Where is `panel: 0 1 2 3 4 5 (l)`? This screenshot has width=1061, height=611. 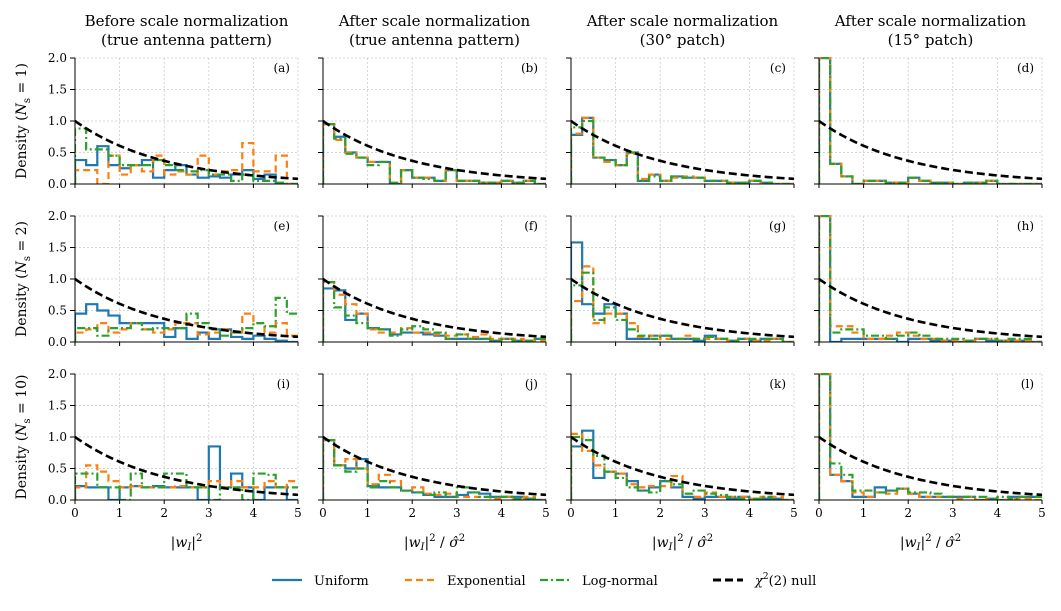
panel: 0 1 2 3 4 5 (l) is located at coordinates (930, 446).